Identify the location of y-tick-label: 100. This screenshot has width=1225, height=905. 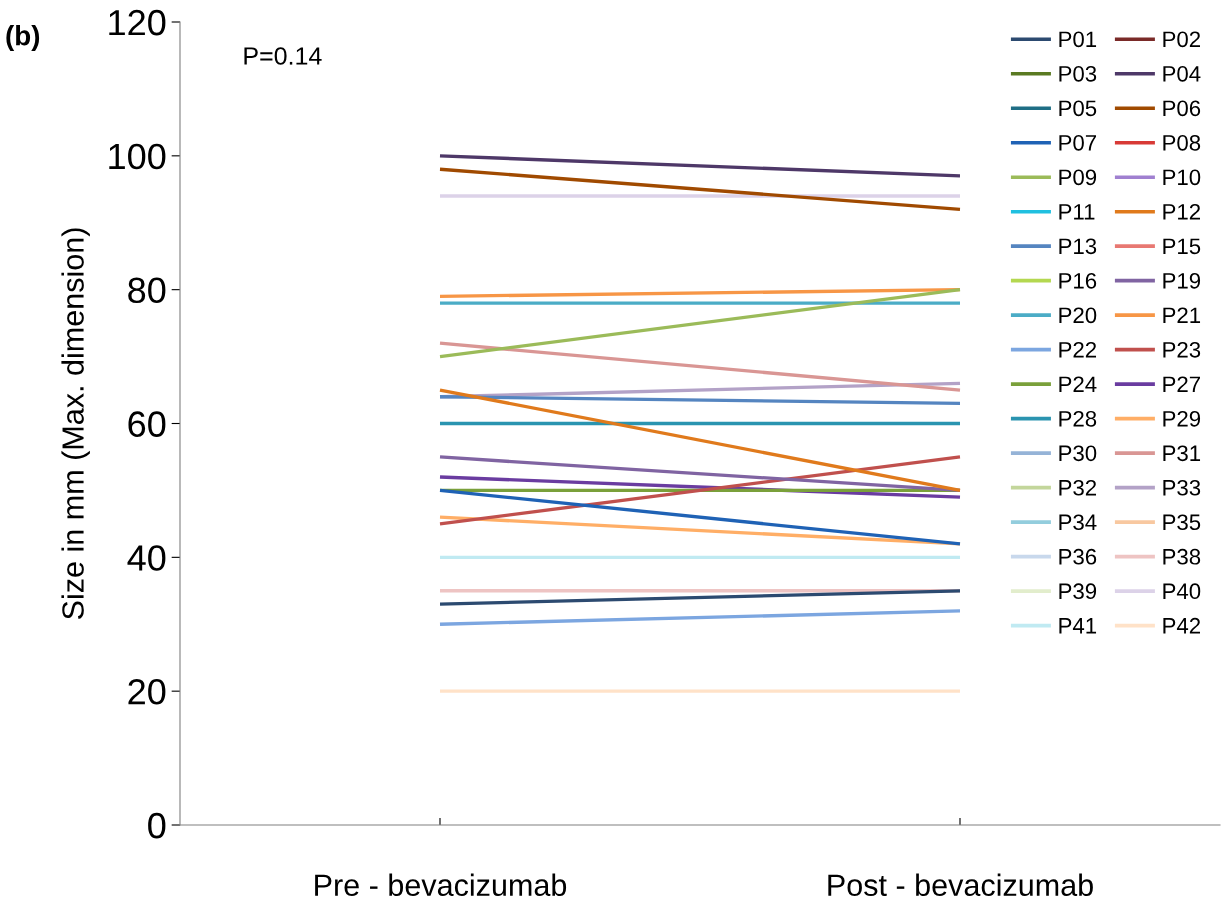
(137, 156).